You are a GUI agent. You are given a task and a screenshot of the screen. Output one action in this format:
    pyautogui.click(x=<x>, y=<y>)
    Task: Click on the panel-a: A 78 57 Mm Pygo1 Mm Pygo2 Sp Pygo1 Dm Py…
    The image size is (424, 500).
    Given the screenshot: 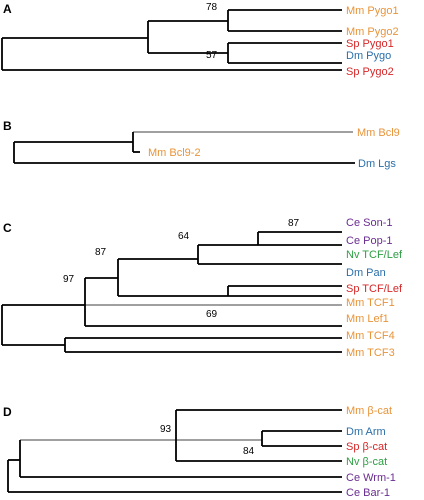 What is the action you would take?
    pyautogui.click(x=200, y=40)
    